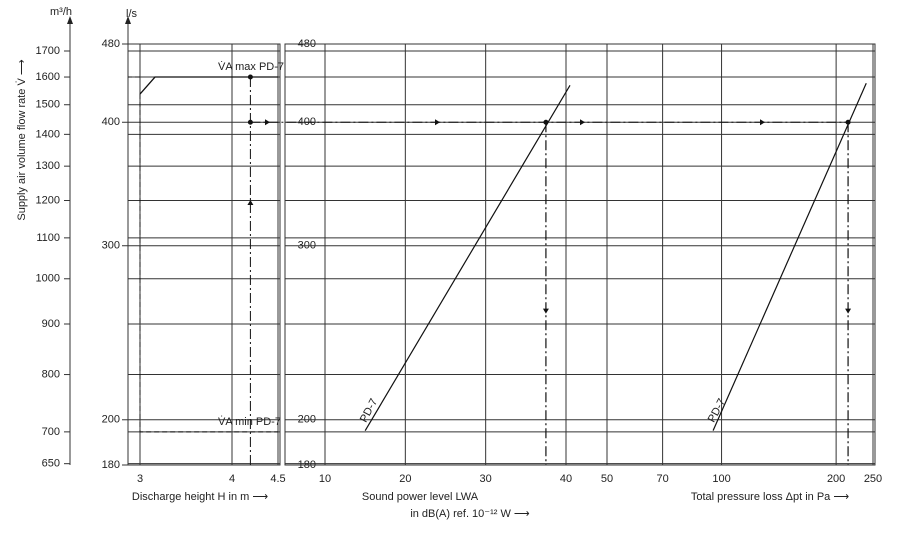 This screenshot has height=534, width=900. I want to click on m3h-tick-label: 1200, so click(48, 200).